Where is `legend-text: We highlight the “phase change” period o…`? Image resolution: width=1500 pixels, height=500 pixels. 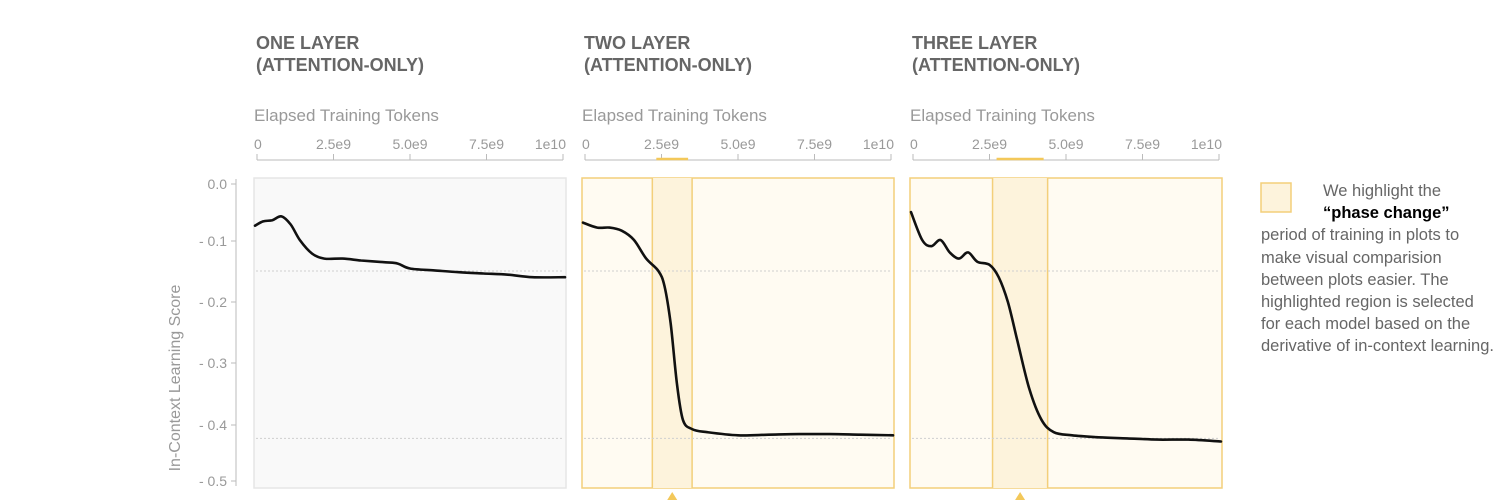
legend-text: We highlight the “phase change” period o… is located at coordinates (1379, 269).